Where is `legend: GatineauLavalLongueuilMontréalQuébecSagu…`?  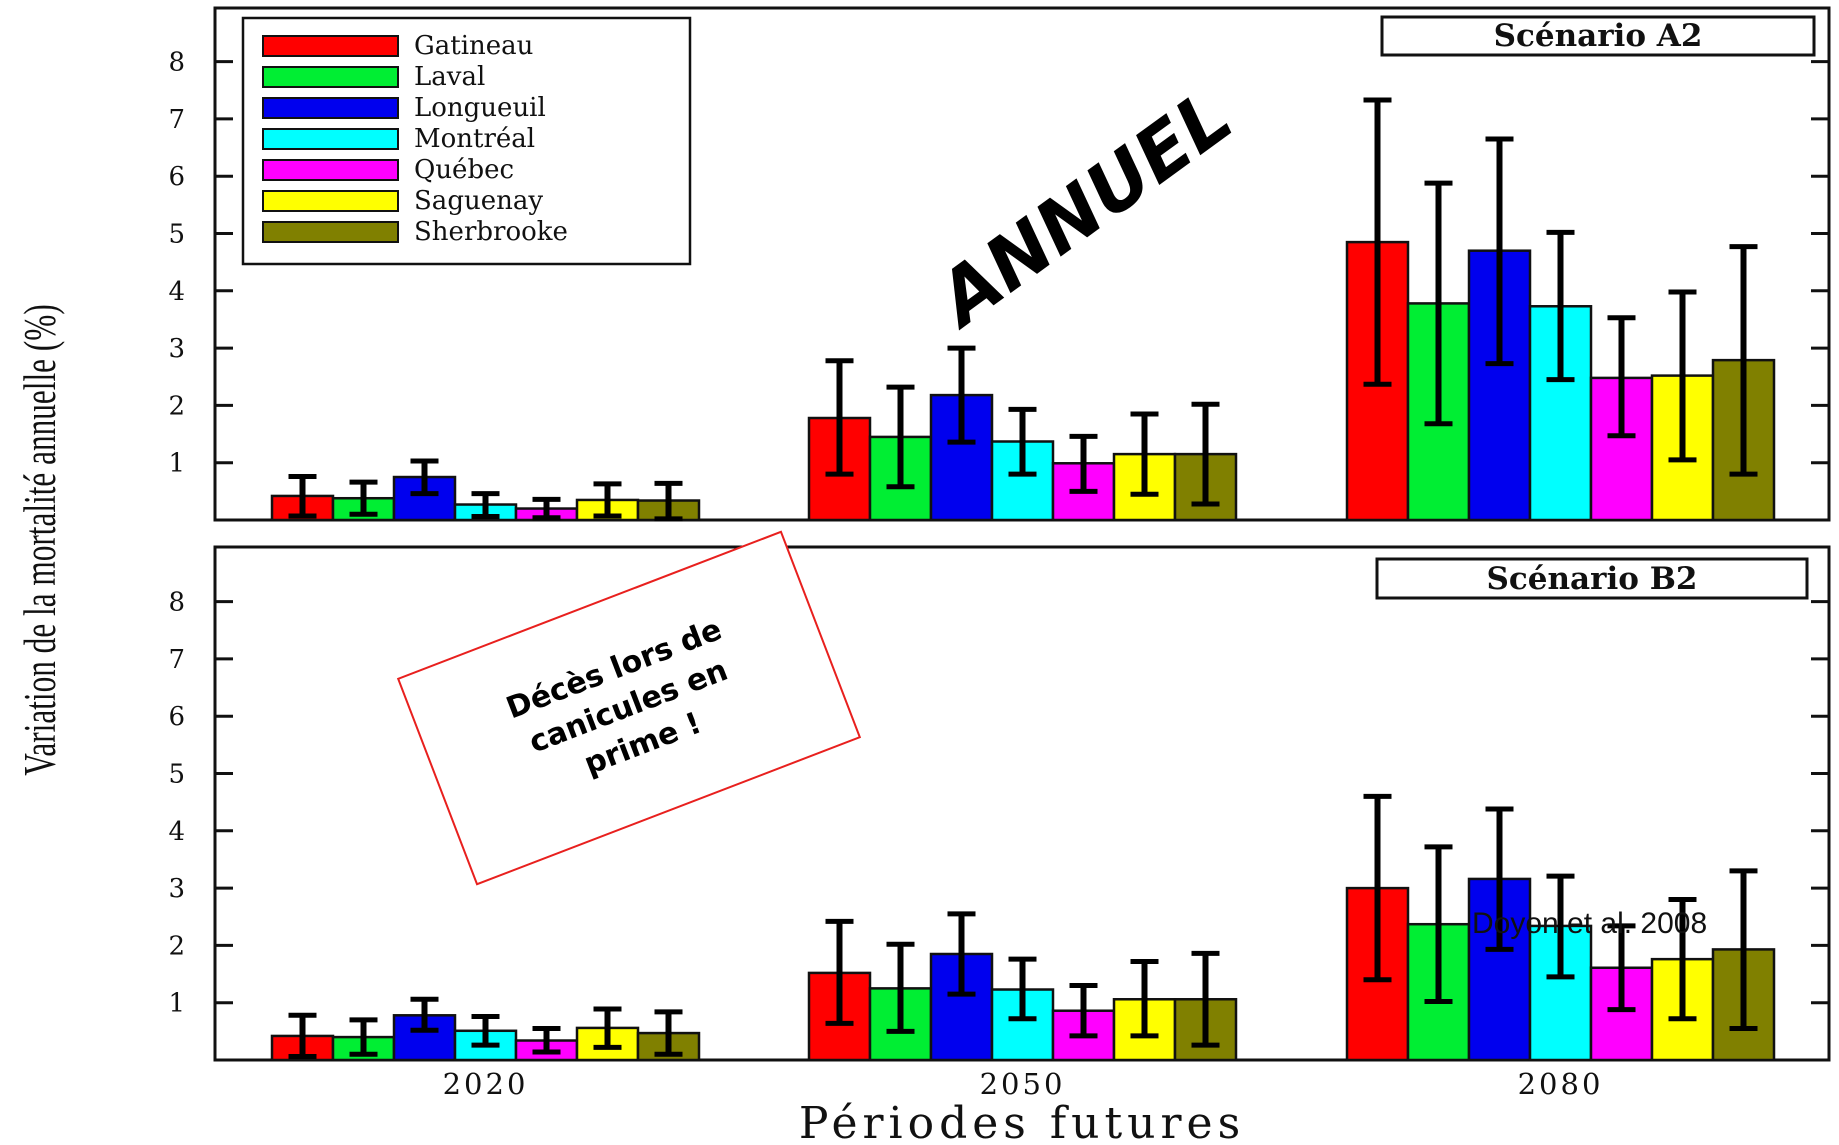 legend: GatineauLavalLongueuilMontréalQuébecSagu… is located at coordinates (466, 141).